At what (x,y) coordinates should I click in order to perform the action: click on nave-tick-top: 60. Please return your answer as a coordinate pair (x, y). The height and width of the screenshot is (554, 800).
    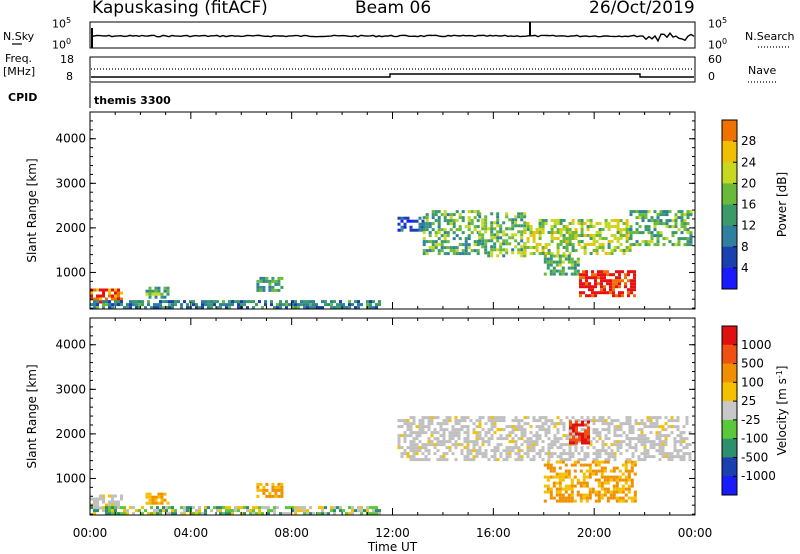
    Looking at the image, I should click on (715, 59).